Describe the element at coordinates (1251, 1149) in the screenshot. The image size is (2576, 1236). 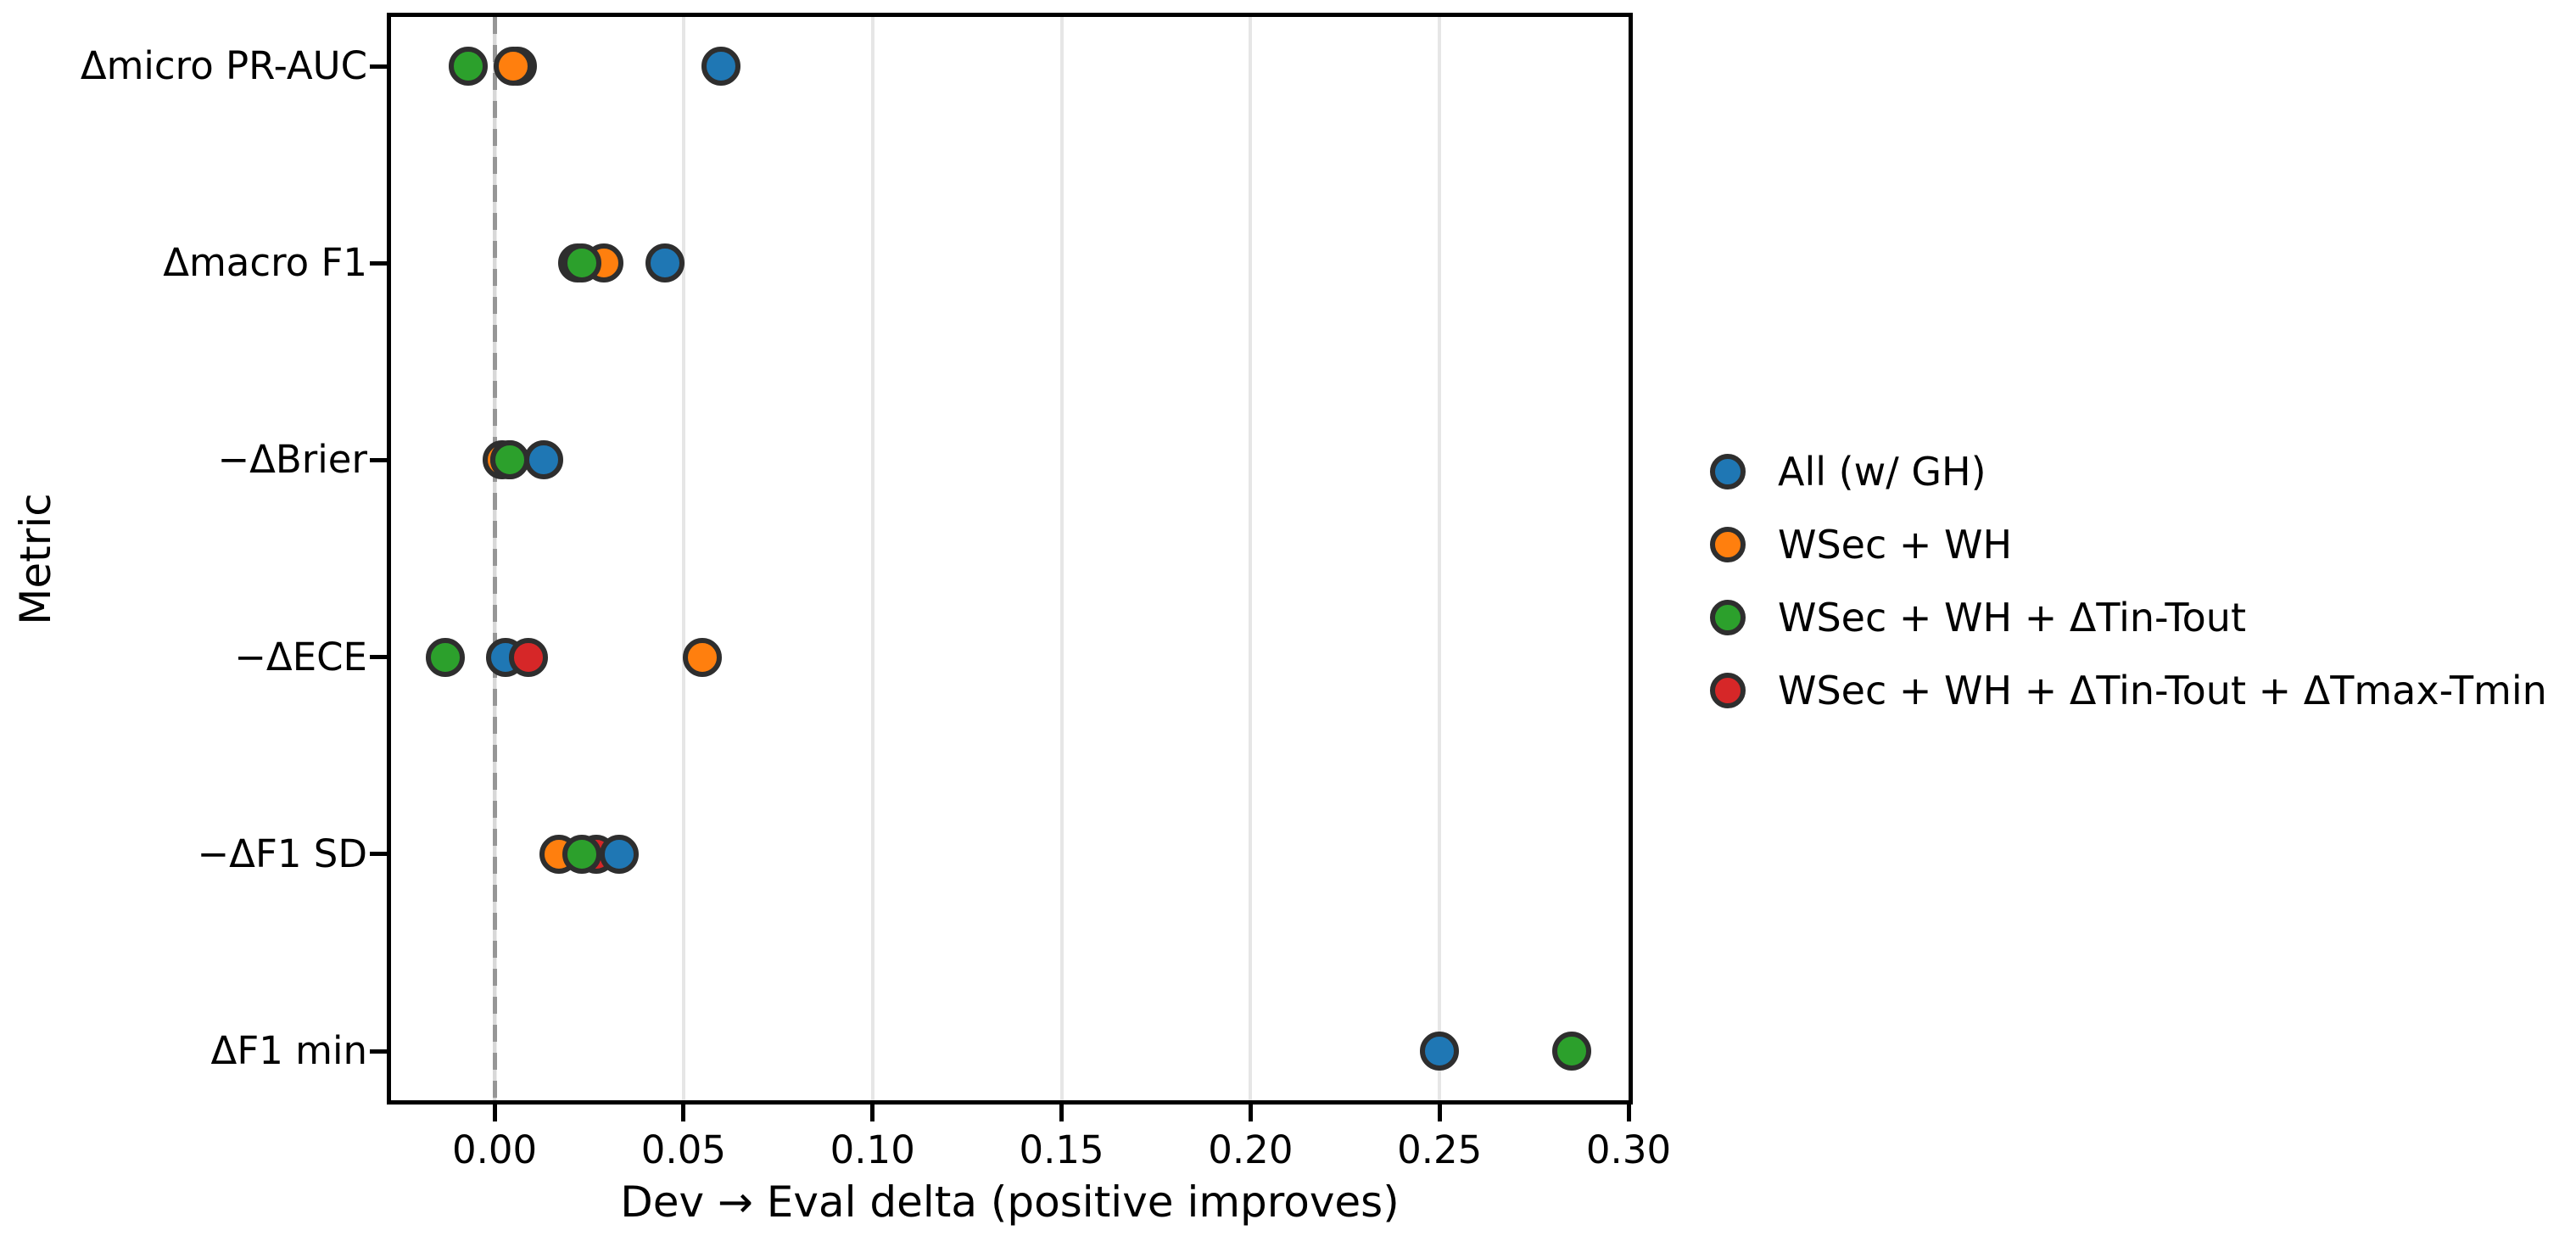
I see `x-tick-label: 0.20` at that location.